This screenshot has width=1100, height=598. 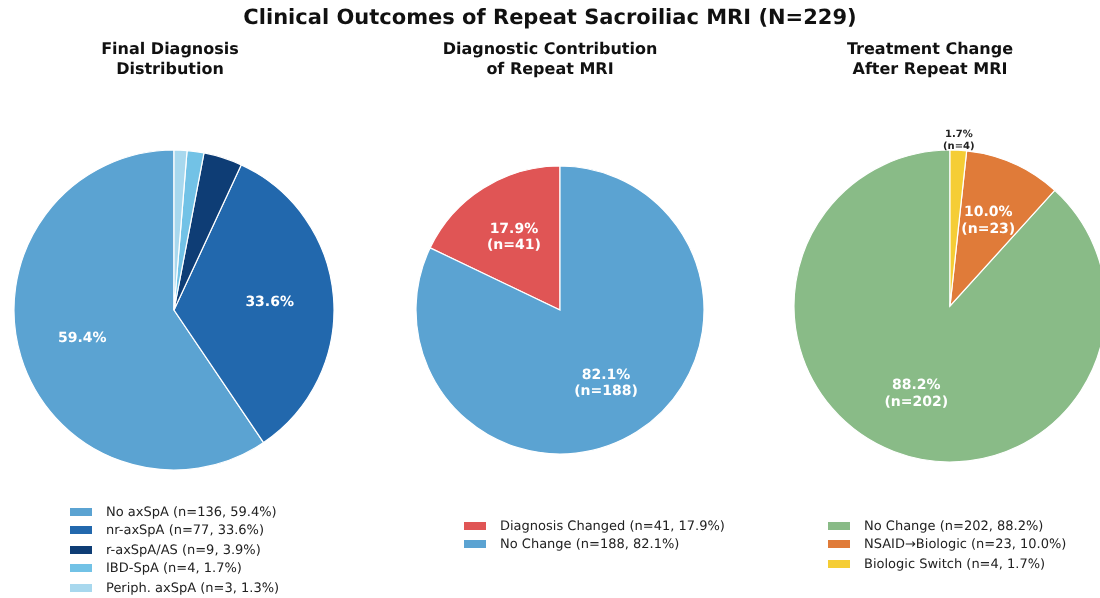 What do you see at coordinates (930, 60) in the screenshot?
I see `chart-subtitle: Treatment Change After Repeat MRI` at bounding box center [930, 60].